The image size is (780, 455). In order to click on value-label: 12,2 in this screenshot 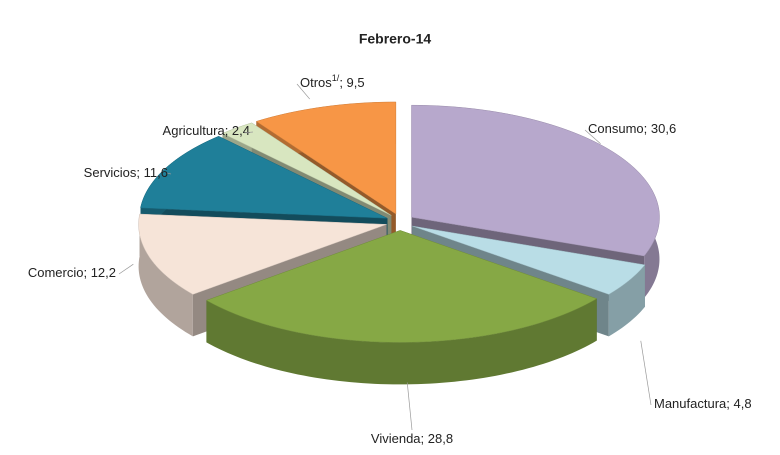, I will do `click(103, 272)`.